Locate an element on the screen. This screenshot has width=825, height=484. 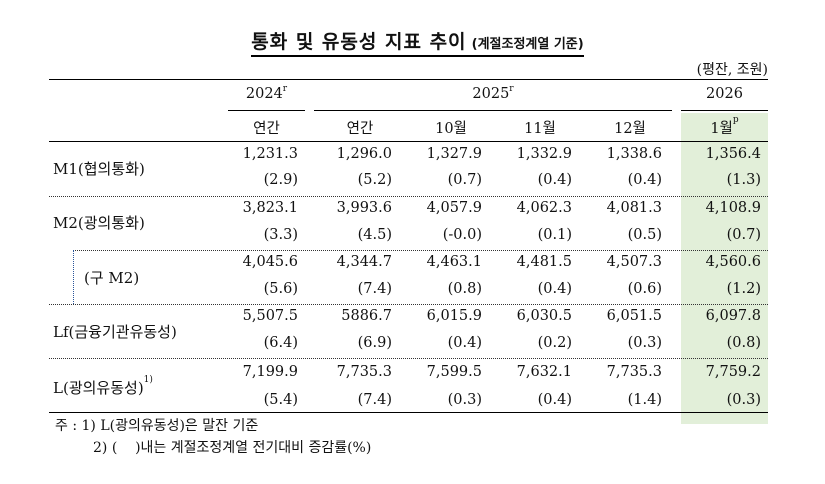
title-main: 통화 및 유동성 지표 추이 is located at coordinates (359, 42).